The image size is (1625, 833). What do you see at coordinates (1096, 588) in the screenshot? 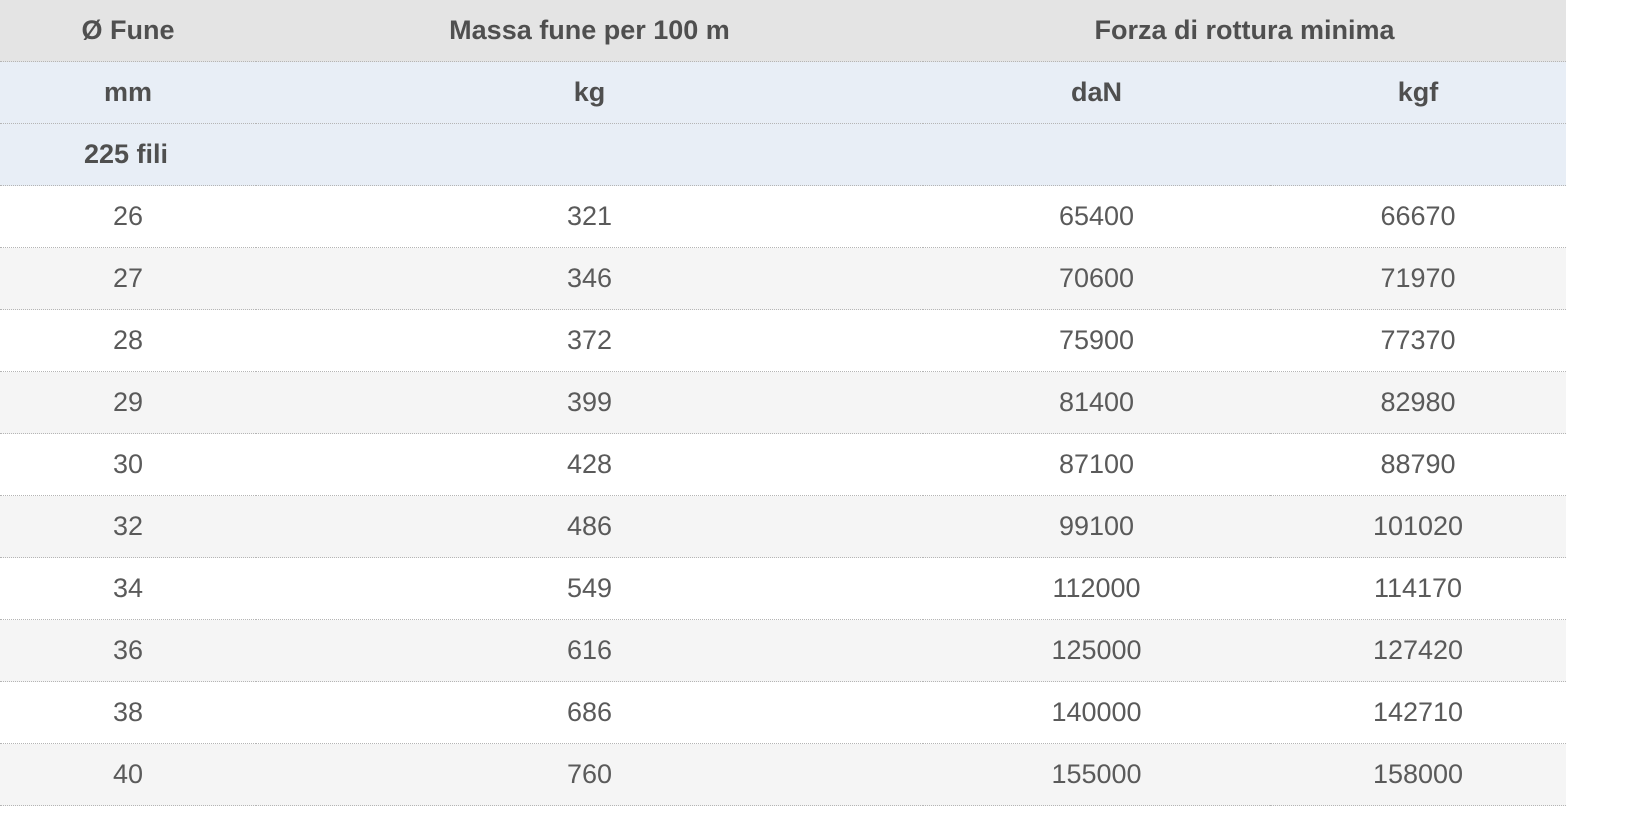
I see `cell-force-dan: 112000` at bounding box center [1096, 588].